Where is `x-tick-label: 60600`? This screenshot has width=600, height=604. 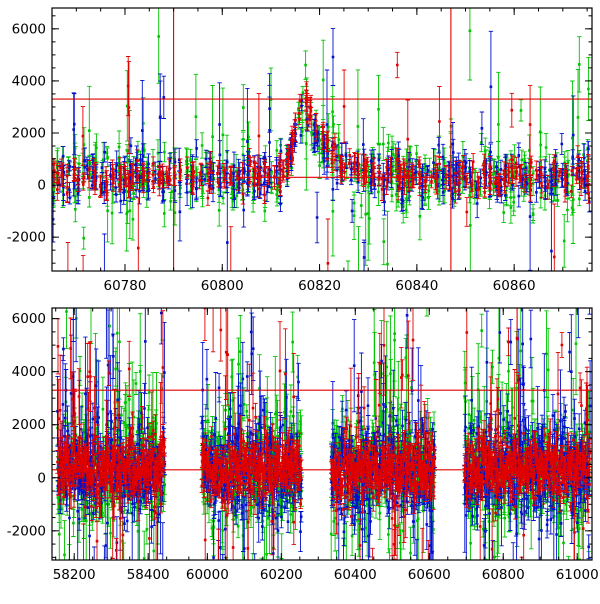 x-tick-label: 60600 is located at coordinates (429, 575).